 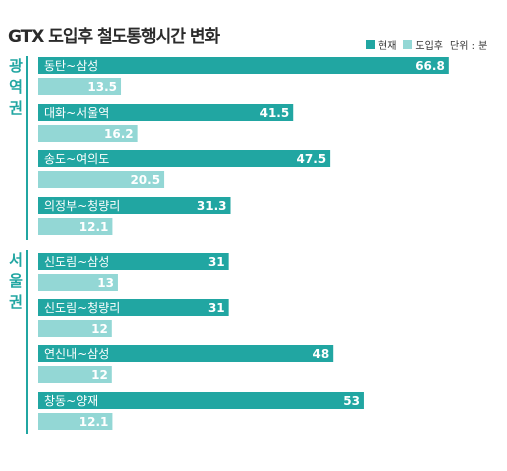 What do you see at coordinates (212, 206) in the screenshot?
I see `data-label-current: 31.3` at bounding box center [212, 206].